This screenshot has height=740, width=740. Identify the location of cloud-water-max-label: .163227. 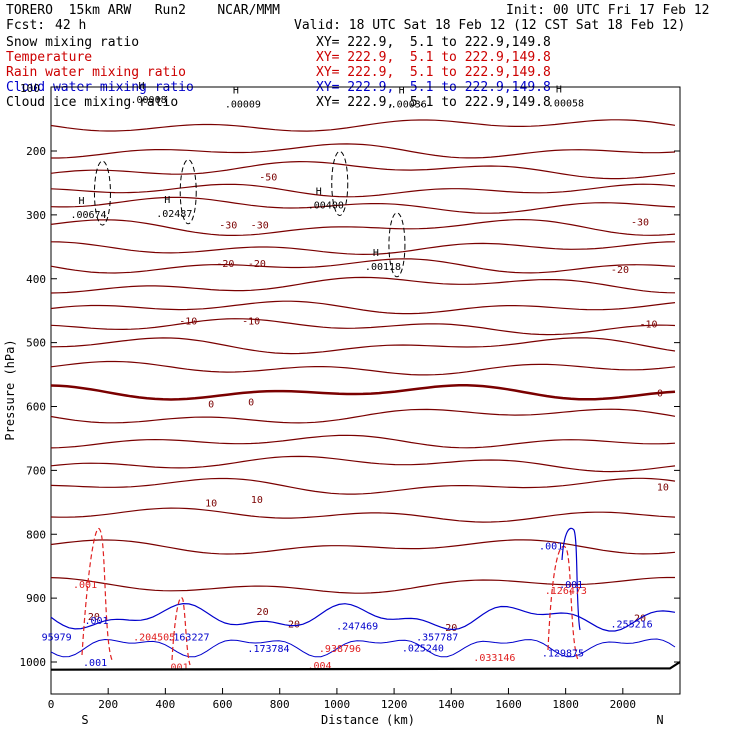
(188, 637).